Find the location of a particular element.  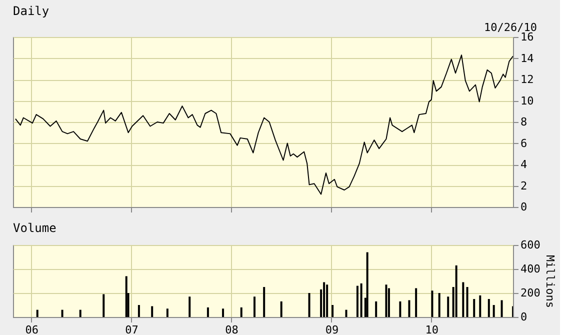

y-tick-label: 2 is located at coordinates (524, 185).